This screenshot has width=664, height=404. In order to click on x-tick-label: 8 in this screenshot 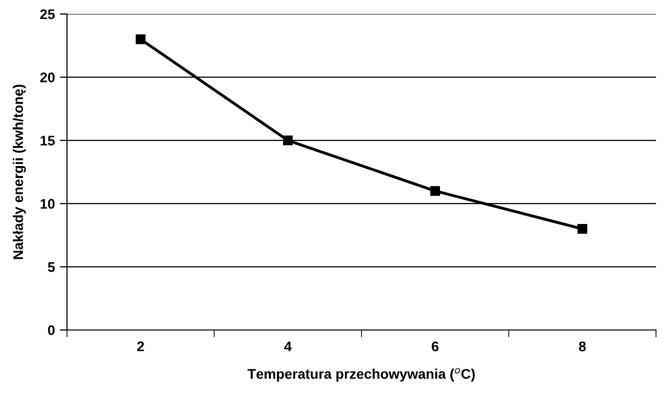, I will do `click(582, 346)`.